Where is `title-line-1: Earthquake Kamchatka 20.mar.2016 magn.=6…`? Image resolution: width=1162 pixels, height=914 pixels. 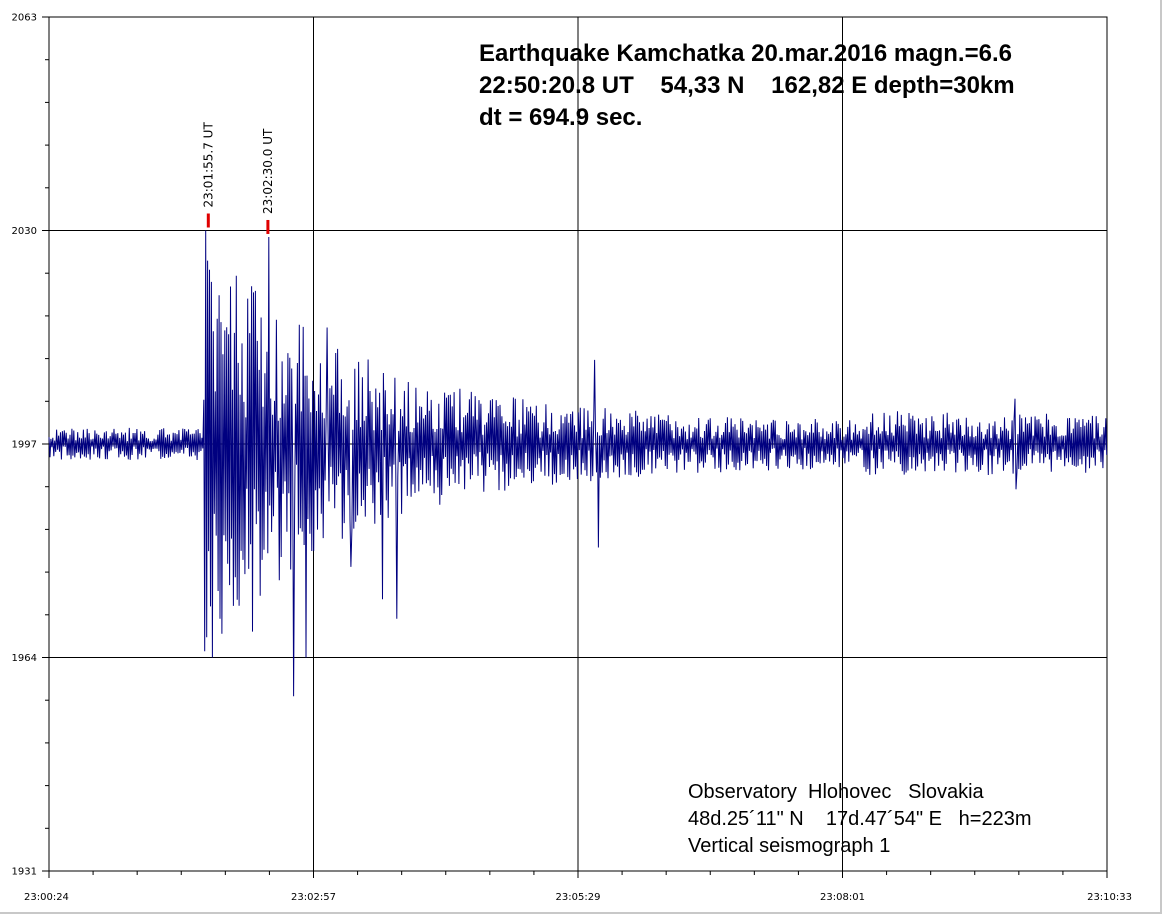 title-line-1: Earthquake Kamchatka 20.mar.2016 magn.=6… is located at coordinates (745, 53).